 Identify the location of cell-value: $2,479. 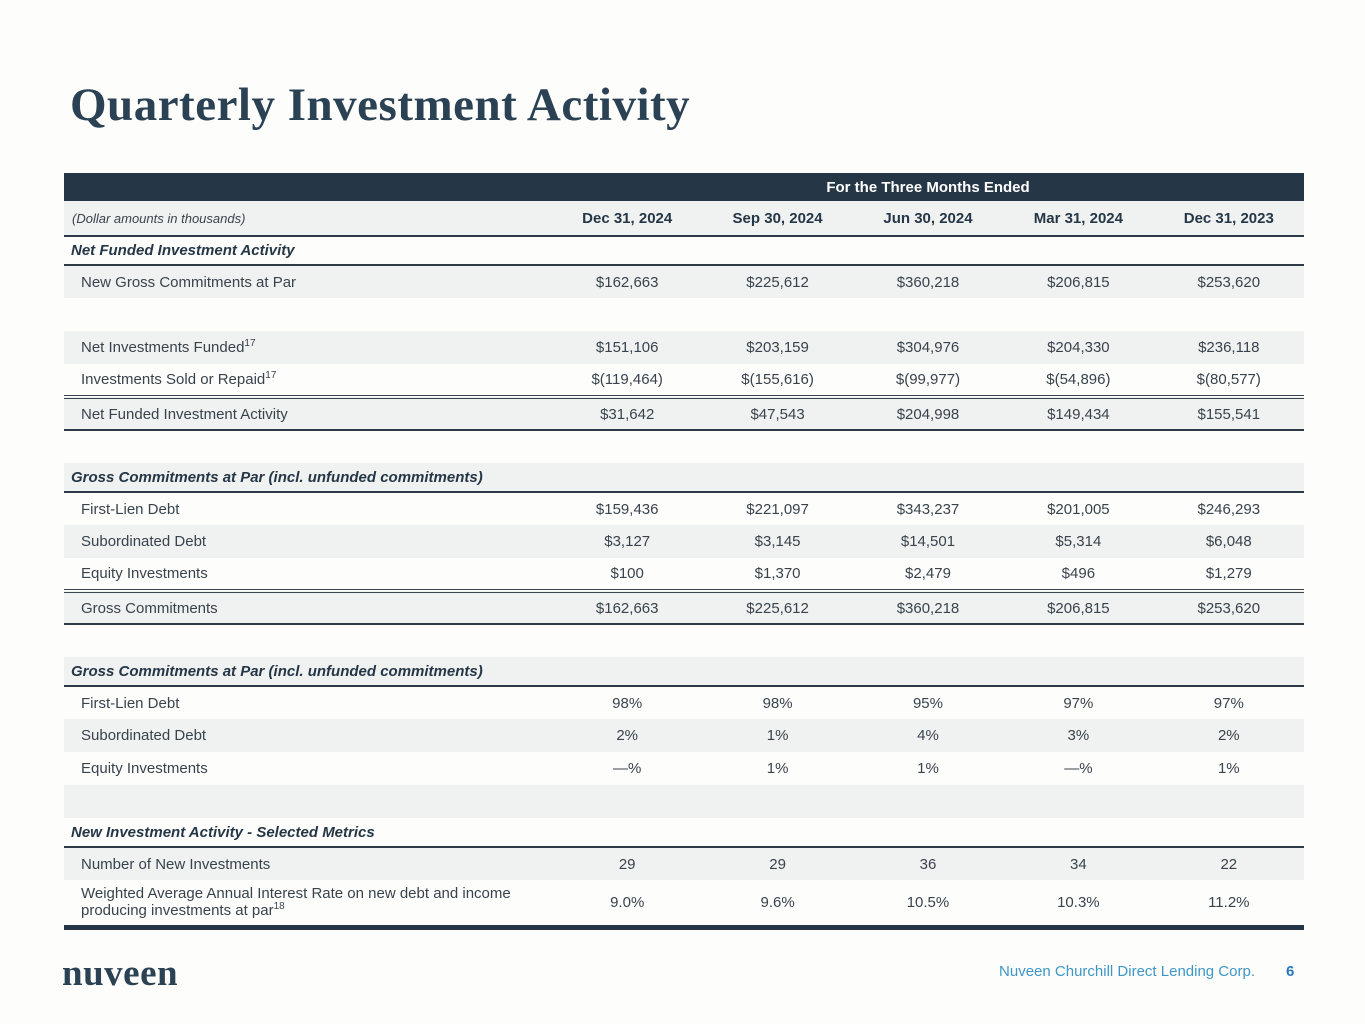
(928, 573).